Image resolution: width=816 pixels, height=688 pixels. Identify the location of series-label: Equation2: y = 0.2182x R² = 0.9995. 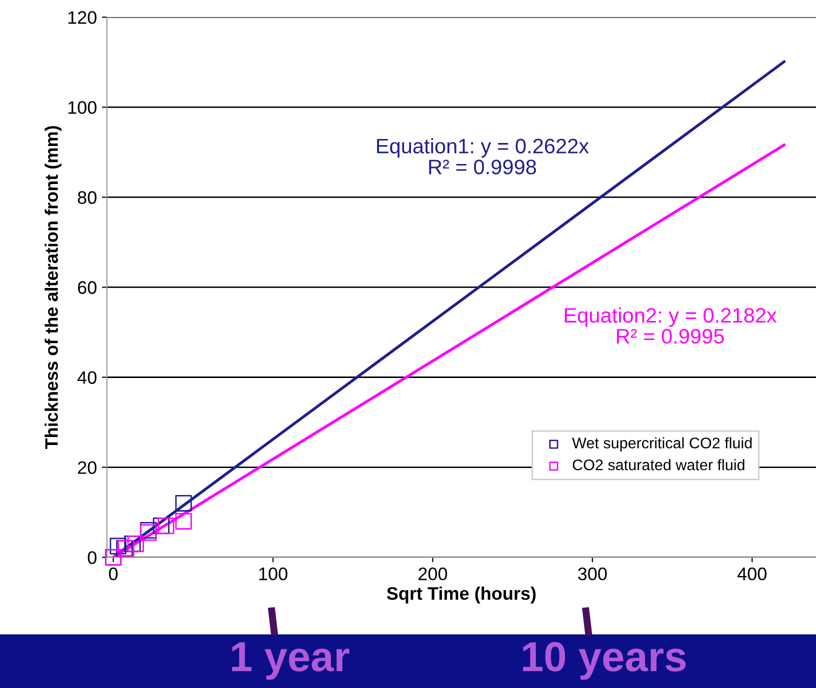
(670, 325).